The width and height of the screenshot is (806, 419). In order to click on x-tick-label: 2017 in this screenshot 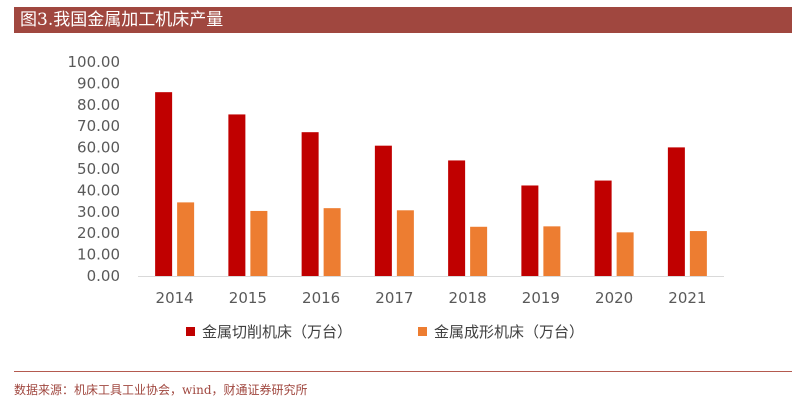, I will do `click(394, 298)`.